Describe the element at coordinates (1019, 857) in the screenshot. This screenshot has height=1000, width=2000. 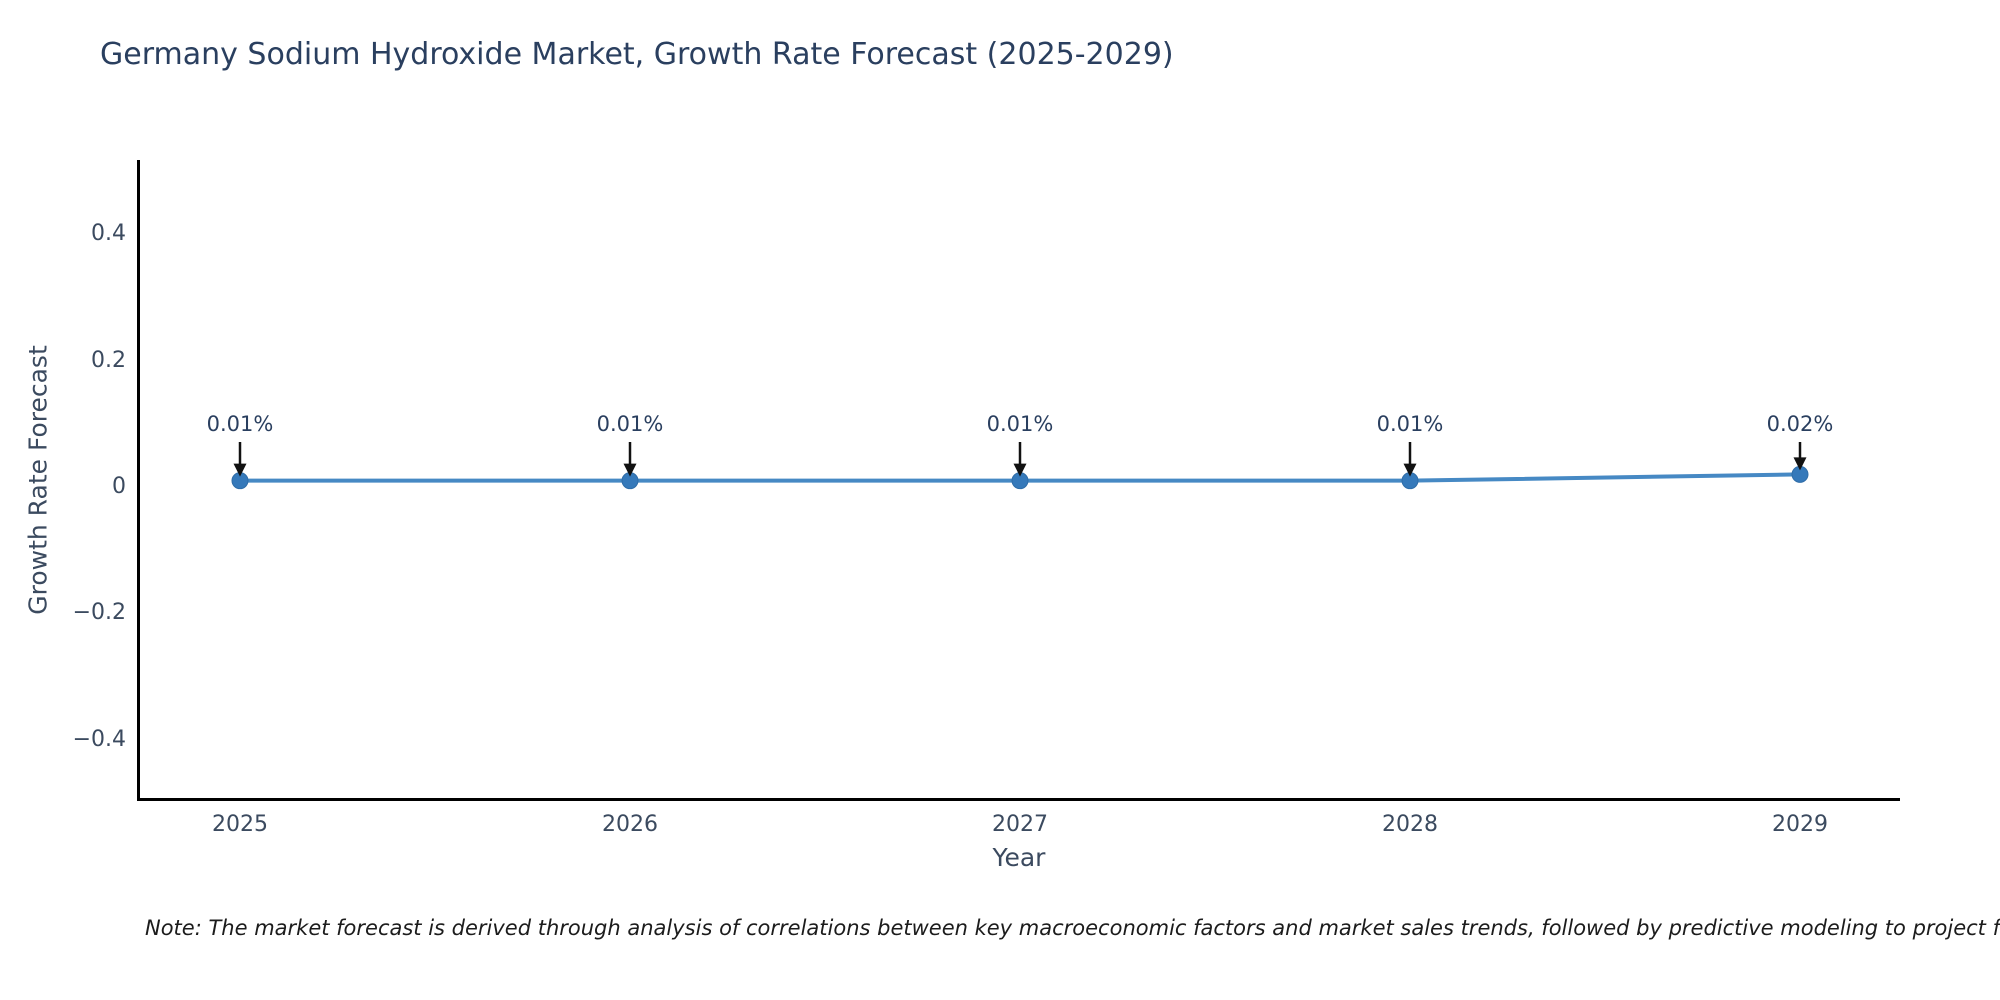
I see `x-axis-title: Year` at that location.